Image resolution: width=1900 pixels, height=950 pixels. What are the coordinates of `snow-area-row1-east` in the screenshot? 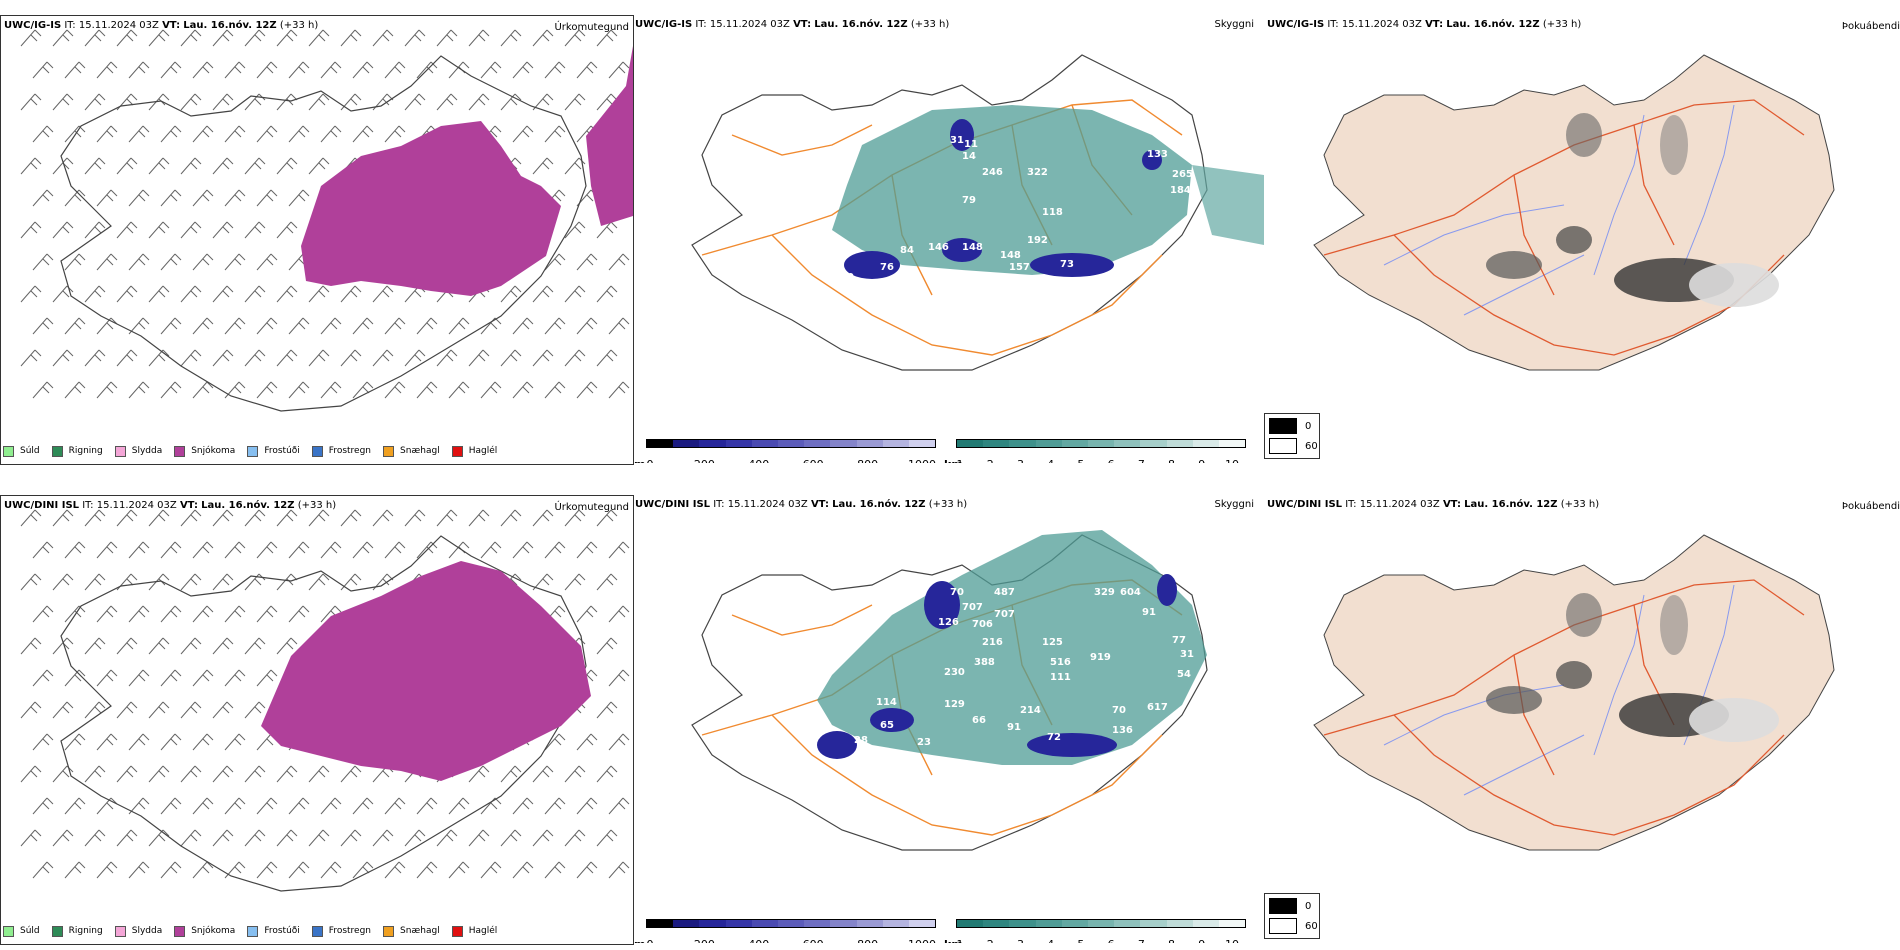 It's located at (609, 136).